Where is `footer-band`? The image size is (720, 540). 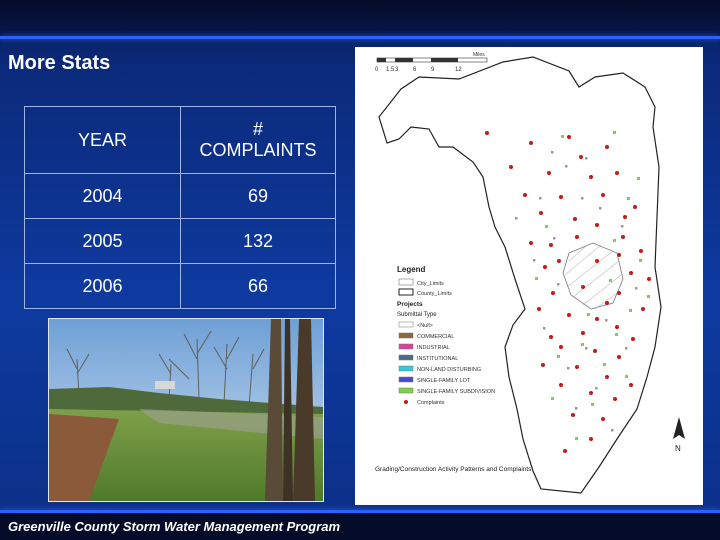 footer-band is located at coordinates (360, 526).